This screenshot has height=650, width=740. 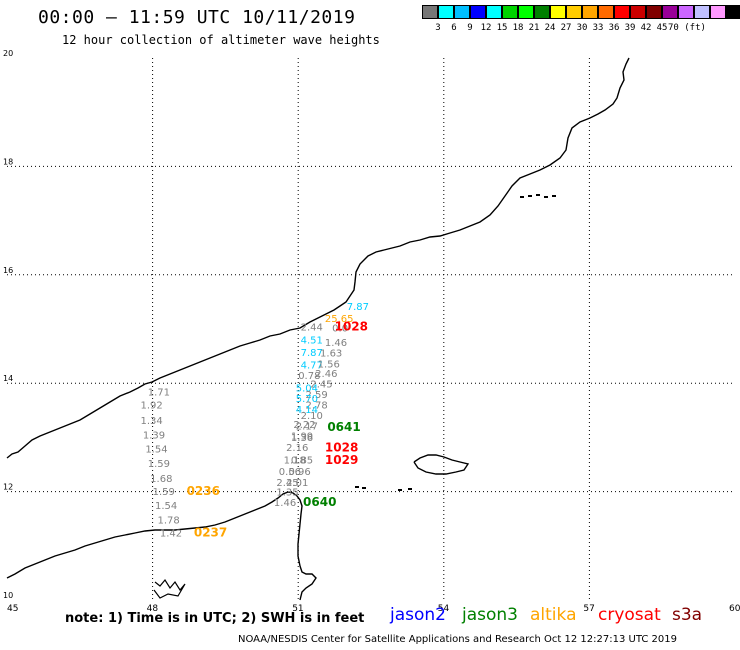 What do you see at coordinates (470, 28) in the screenshot?
I see `colorbar-label: 9` at bounding box center [470, 28].